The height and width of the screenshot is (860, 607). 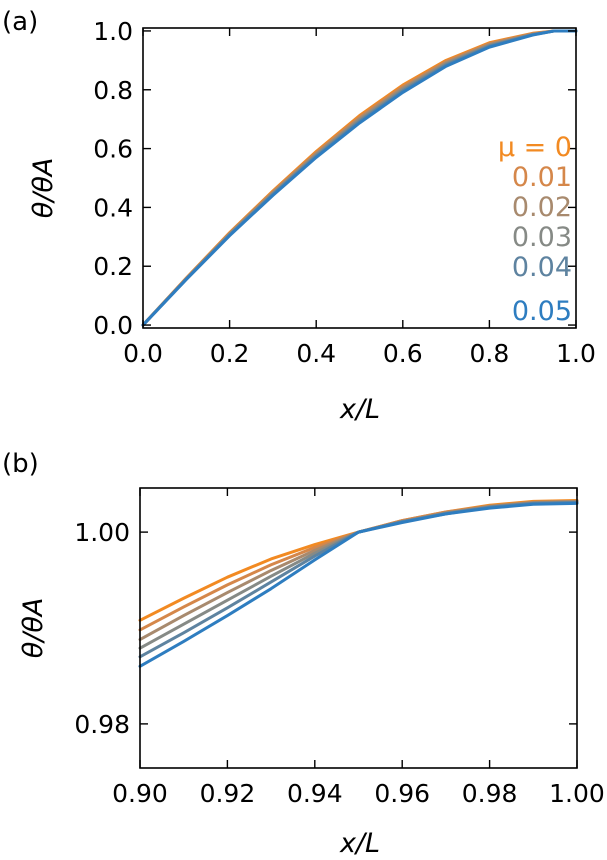 What do you see at coordinates (359, 843) in the screenshot?
I see `panel-b-xlabel: x/L` at bounding box center [359, 843].